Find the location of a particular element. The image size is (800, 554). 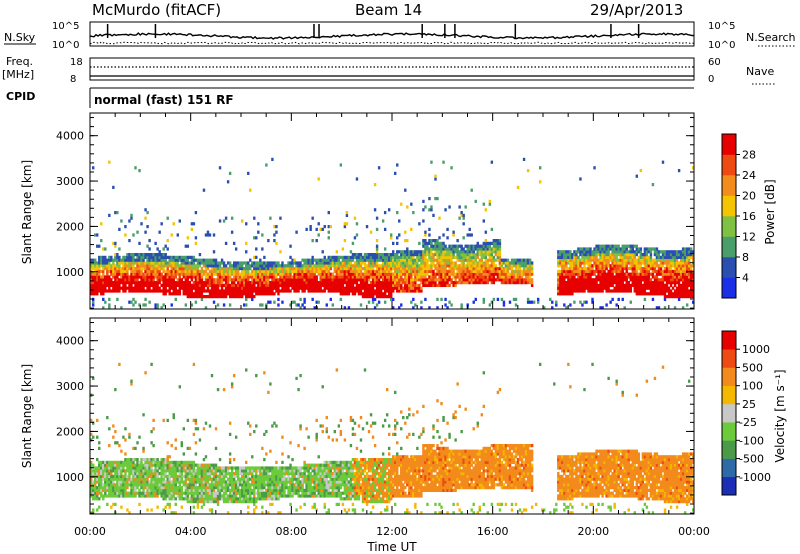

freq-label: Freq. is located at coordinates (19, 61).